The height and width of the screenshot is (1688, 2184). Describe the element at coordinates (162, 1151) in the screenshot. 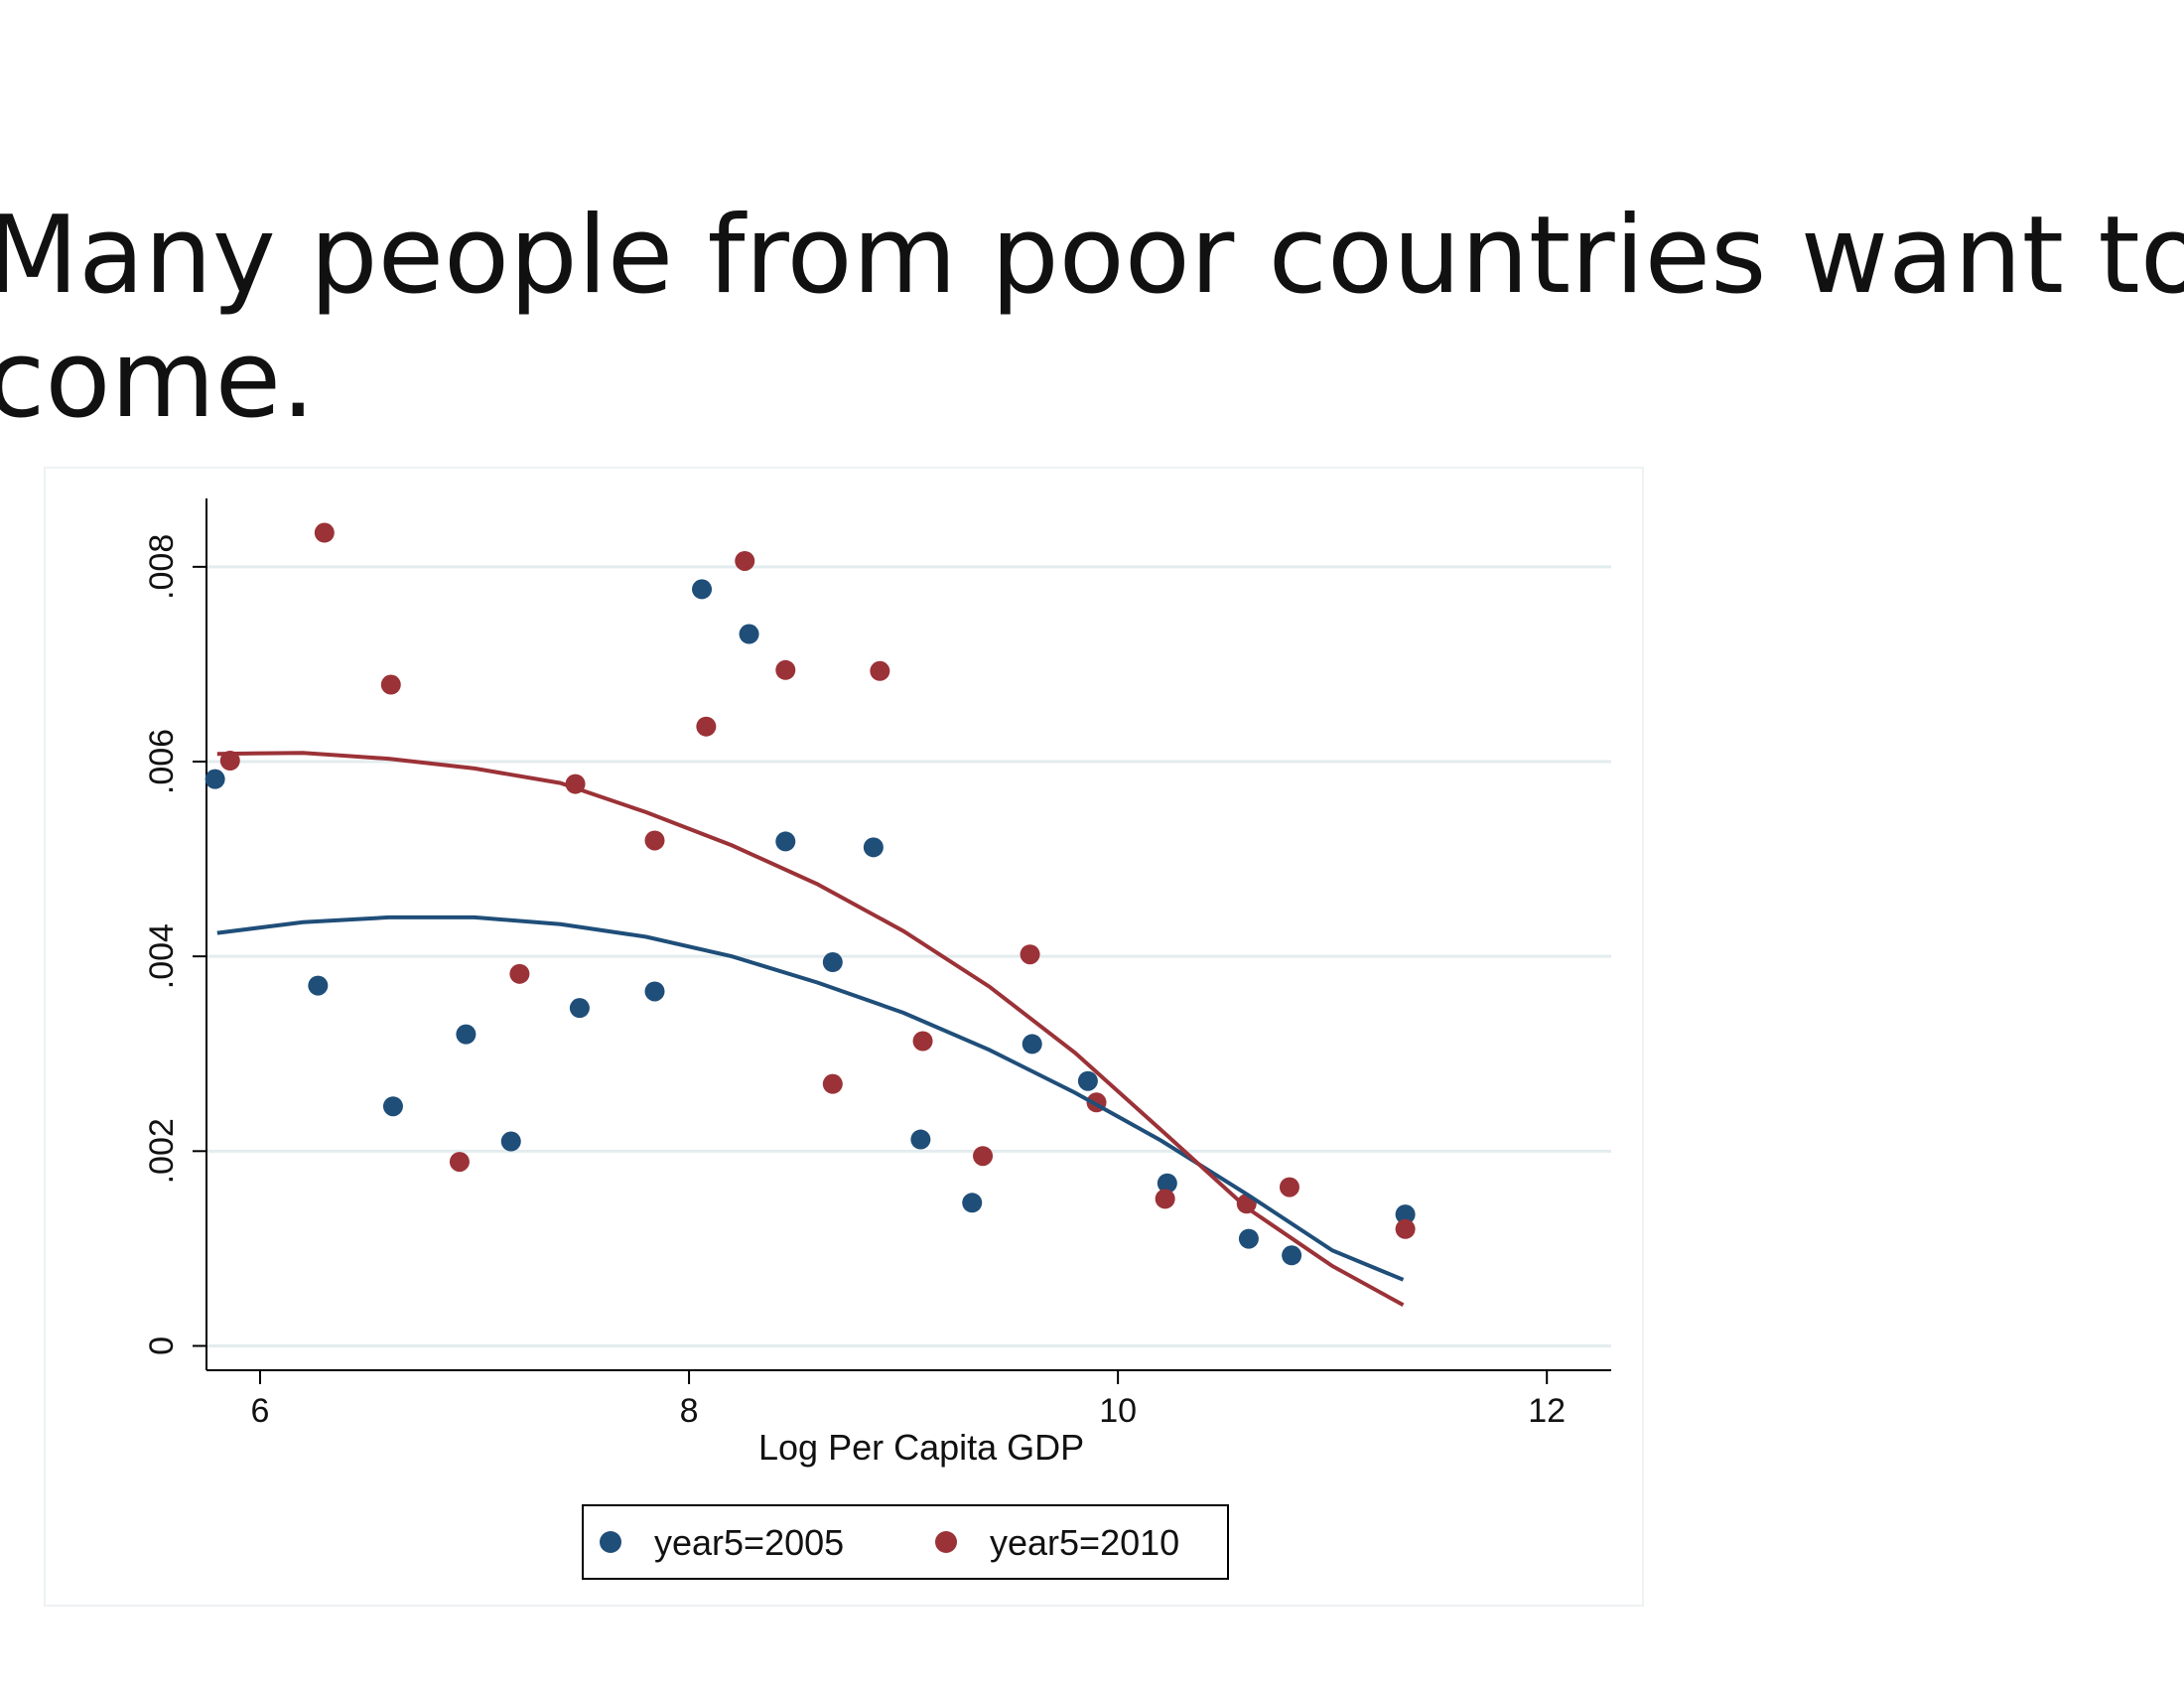

I see `y-tick-label: .002` at that location.